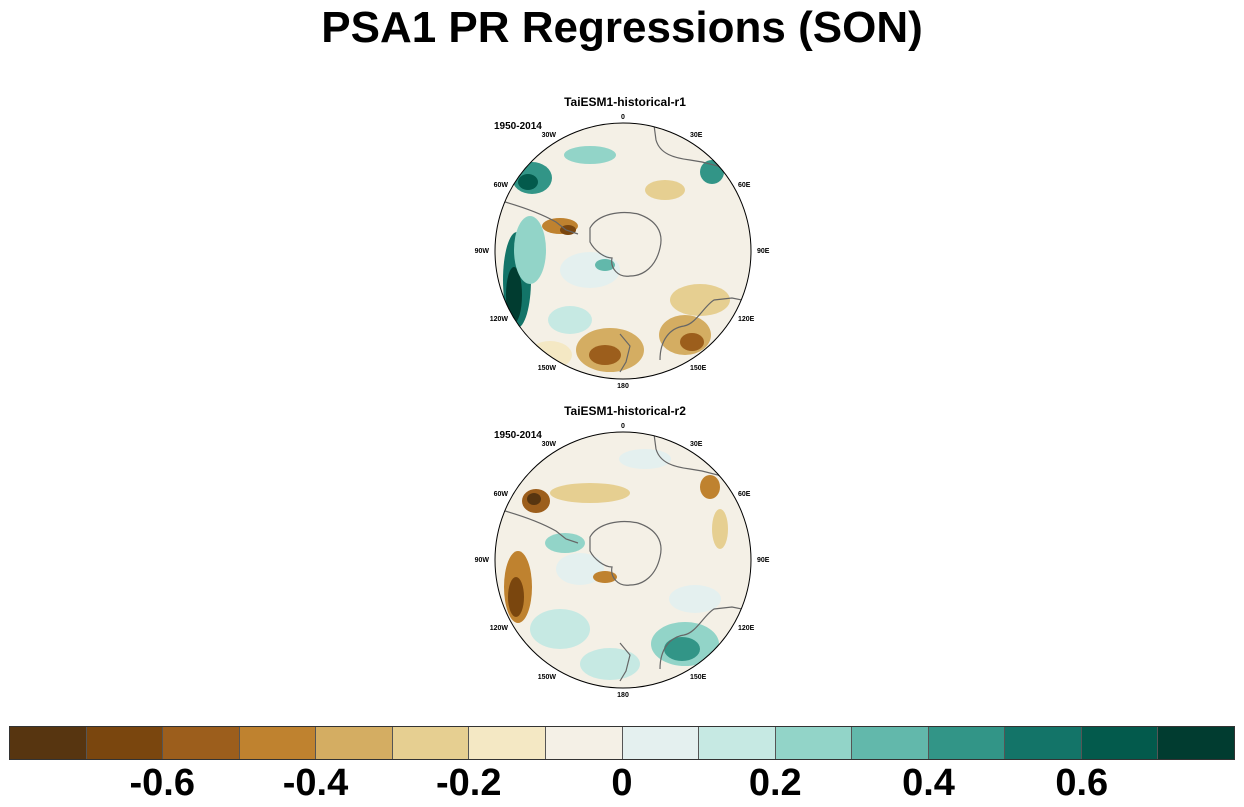 Image resolution: width=1244 pixels, height=807 pixels. Describe the element at coordinates (1082, 783) in the screenshot. I see `colorbar-tick-label: 0.6` at that location.